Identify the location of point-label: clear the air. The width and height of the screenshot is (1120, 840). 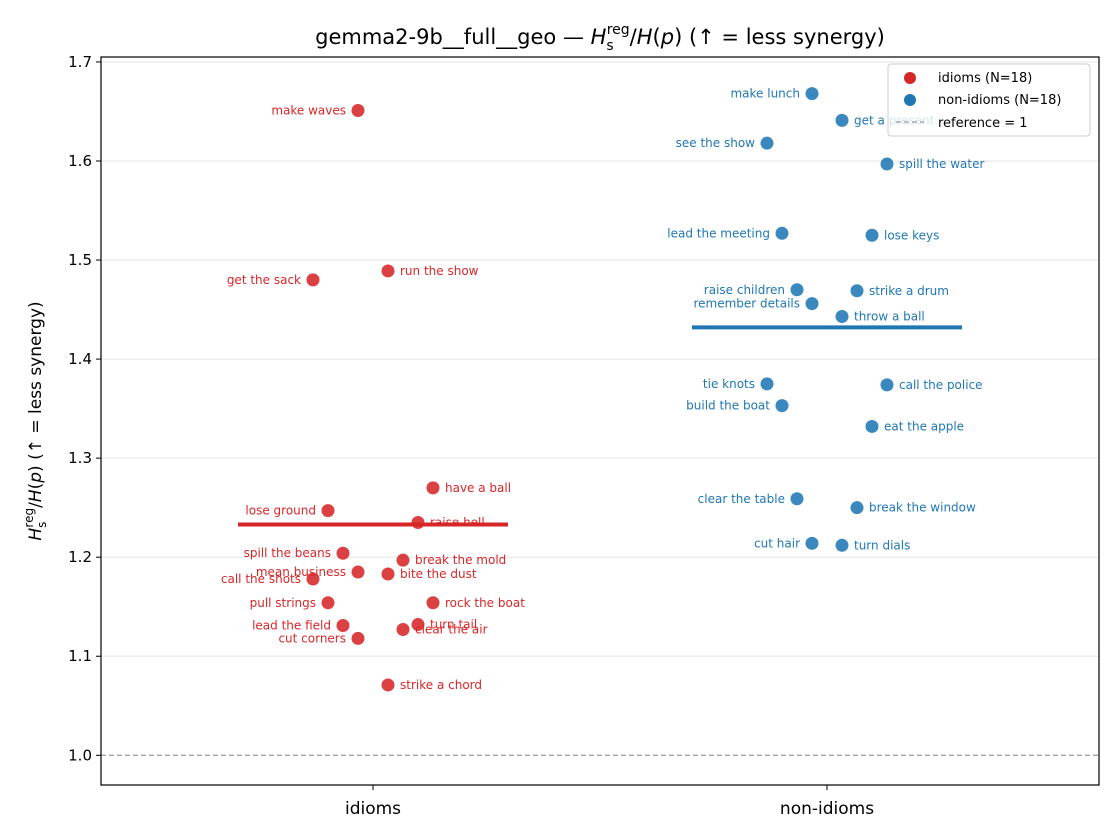
(451, 629).